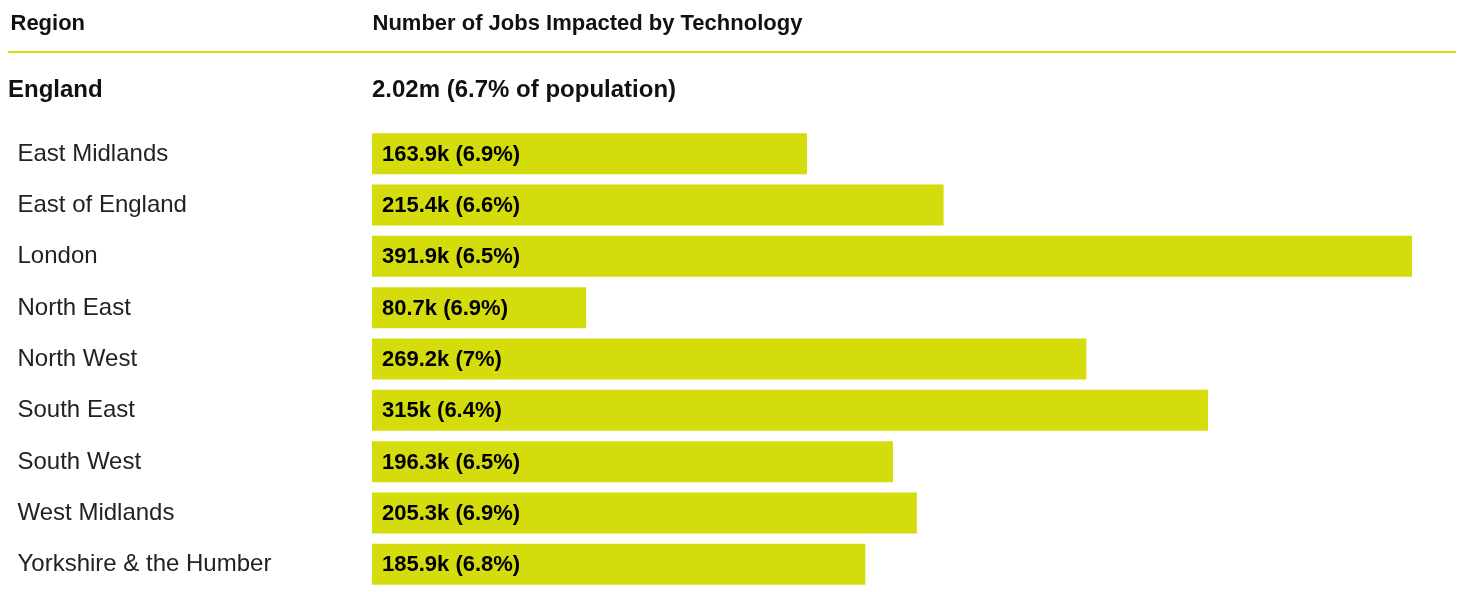  I want to click on y-tick-label: North East, so click(74, 306).